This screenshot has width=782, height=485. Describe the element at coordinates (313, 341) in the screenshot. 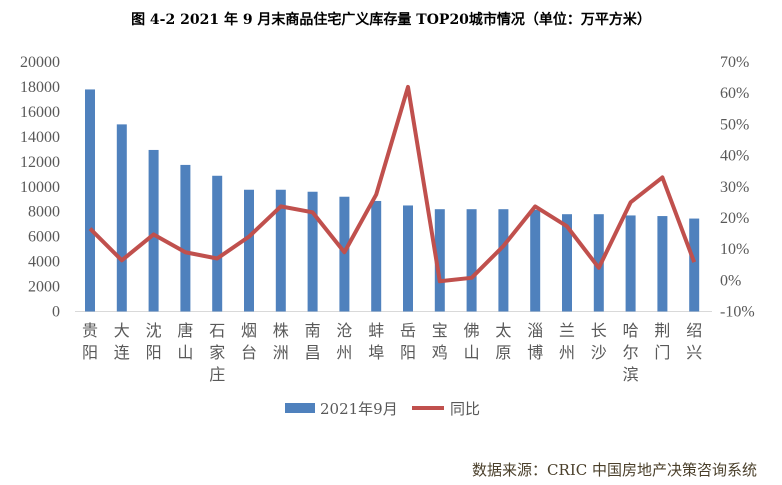

I see `category-label: 南昌` at that location.